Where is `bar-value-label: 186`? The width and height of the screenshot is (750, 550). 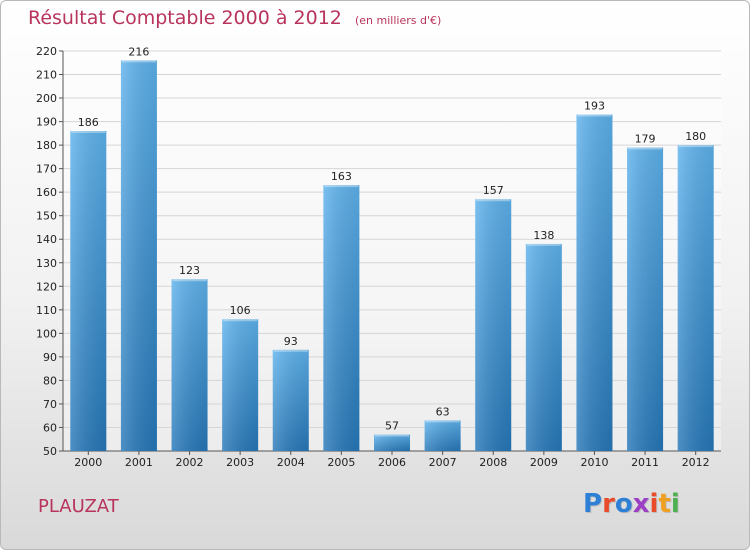
bar-value-label: 186 is located at coordinates (88, 122).